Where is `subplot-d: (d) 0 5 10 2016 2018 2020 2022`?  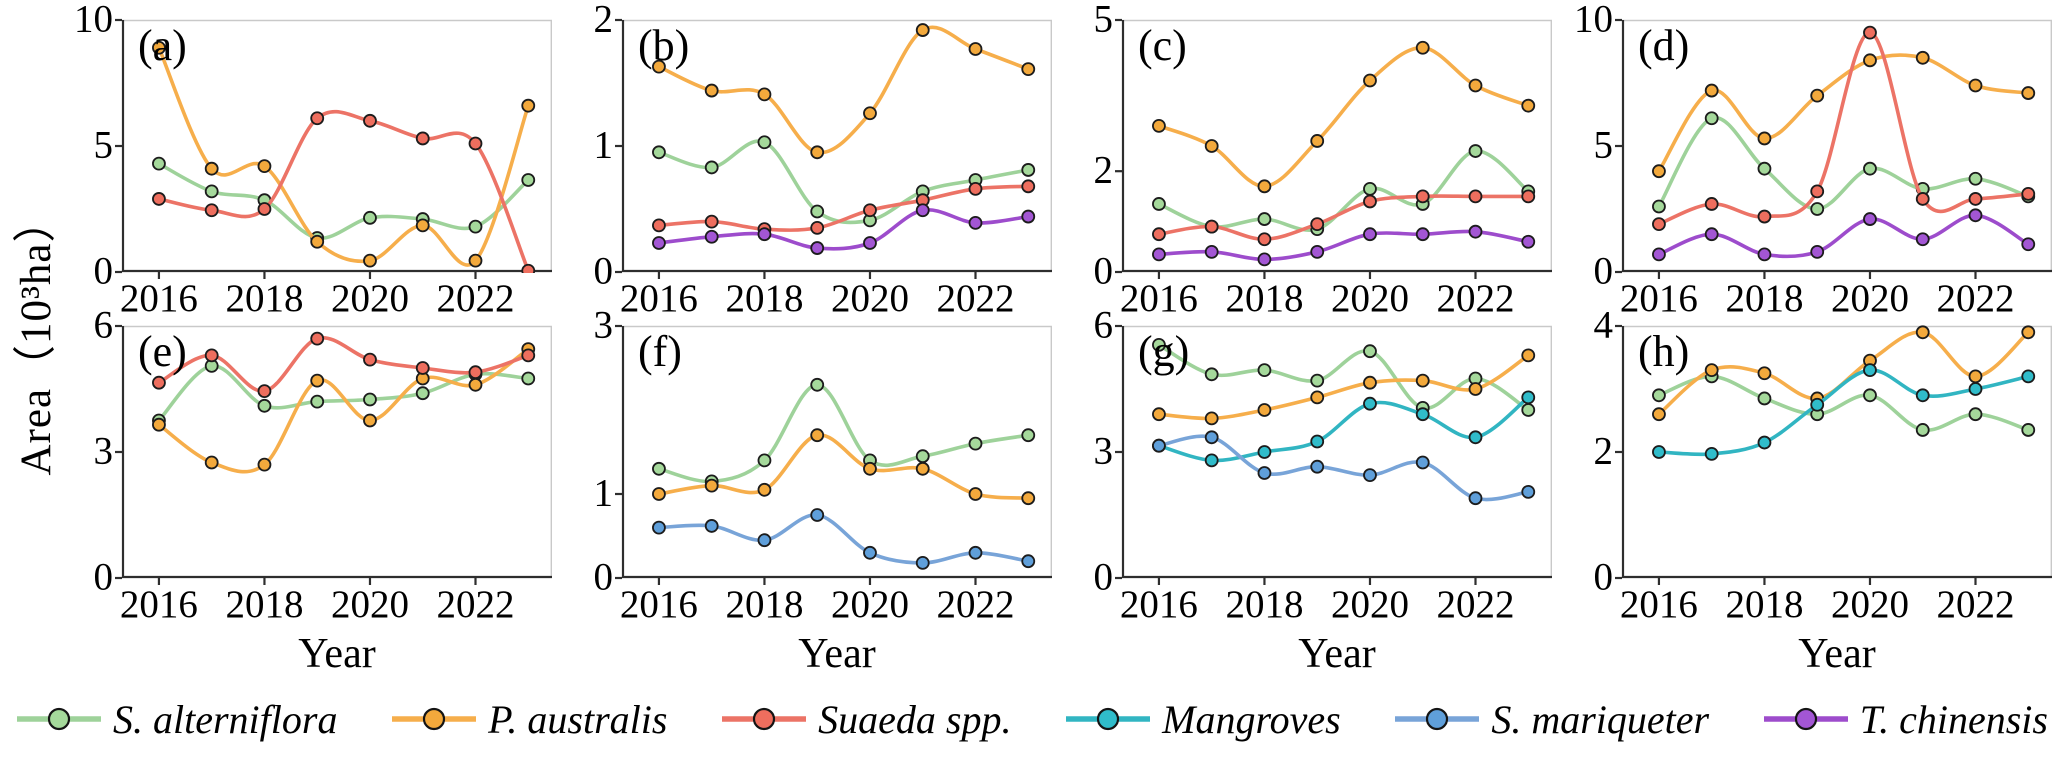 subplot-d: (d) 0 5 10 2016 2018 2020 2022 is located at coordinates (1814, 160).